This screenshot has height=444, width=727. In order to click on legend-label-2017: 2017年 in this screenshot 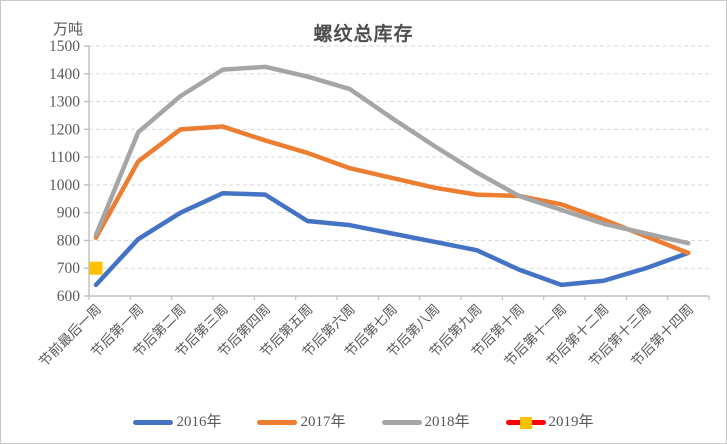, I will do `click(323, 422)`.